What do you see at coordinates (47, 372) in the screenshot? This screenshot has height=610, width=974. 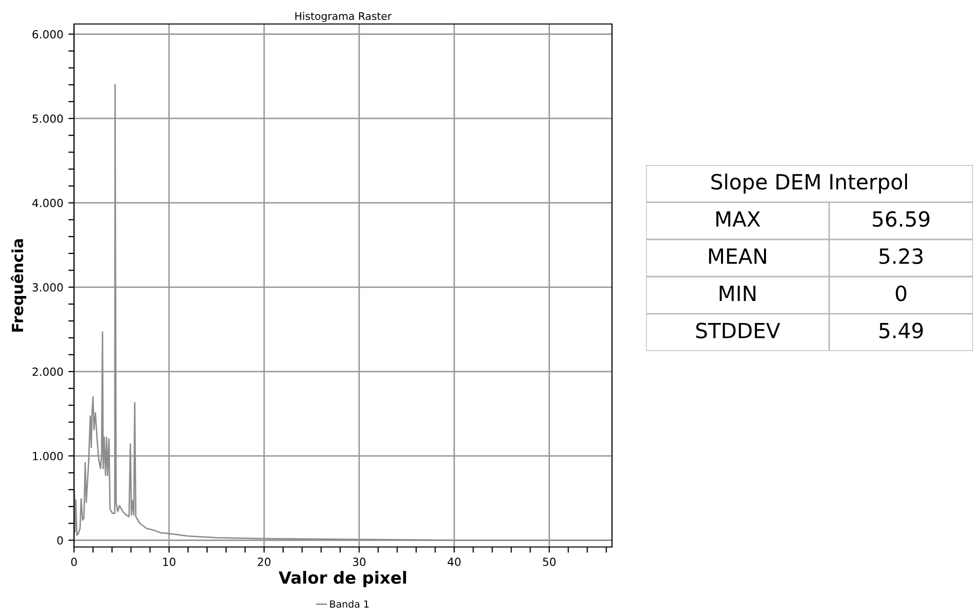 I see `y-tick-label: 2.000` at bounding box center [47, 372].